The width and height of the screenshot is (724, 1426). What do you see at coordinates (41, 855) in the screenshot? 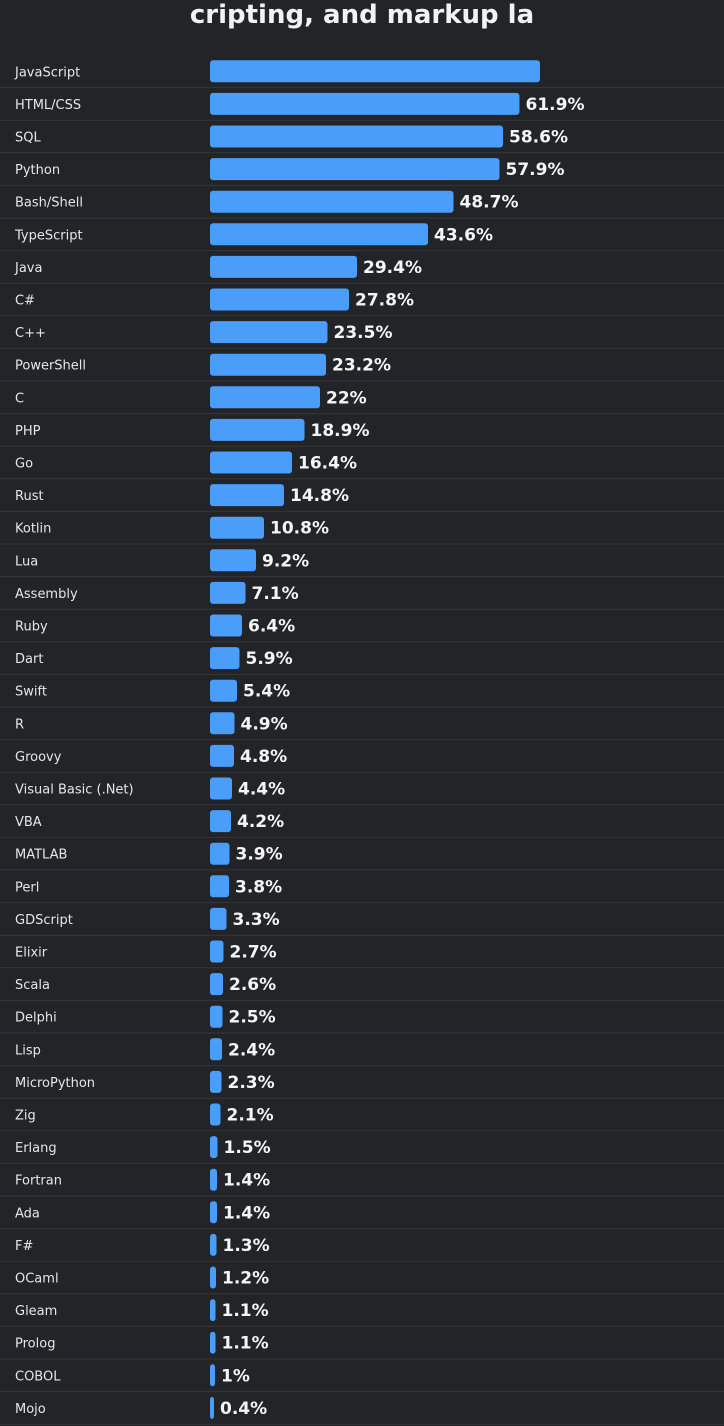
I see `category-label: MATLAB` at bounding box center [41, 855].